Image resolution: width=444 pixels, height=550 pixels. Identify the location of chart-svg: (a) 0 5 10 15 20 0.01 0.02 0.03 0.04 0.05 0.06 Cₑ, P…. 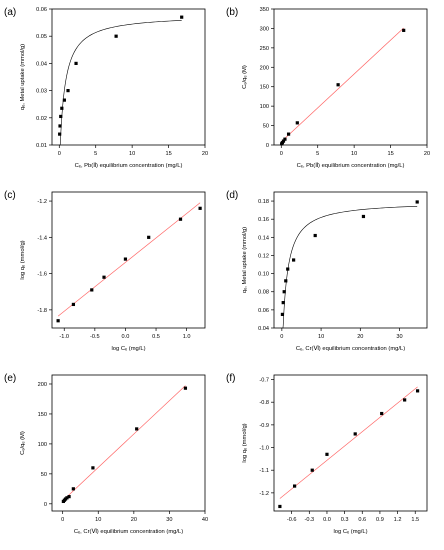
(106, 88).